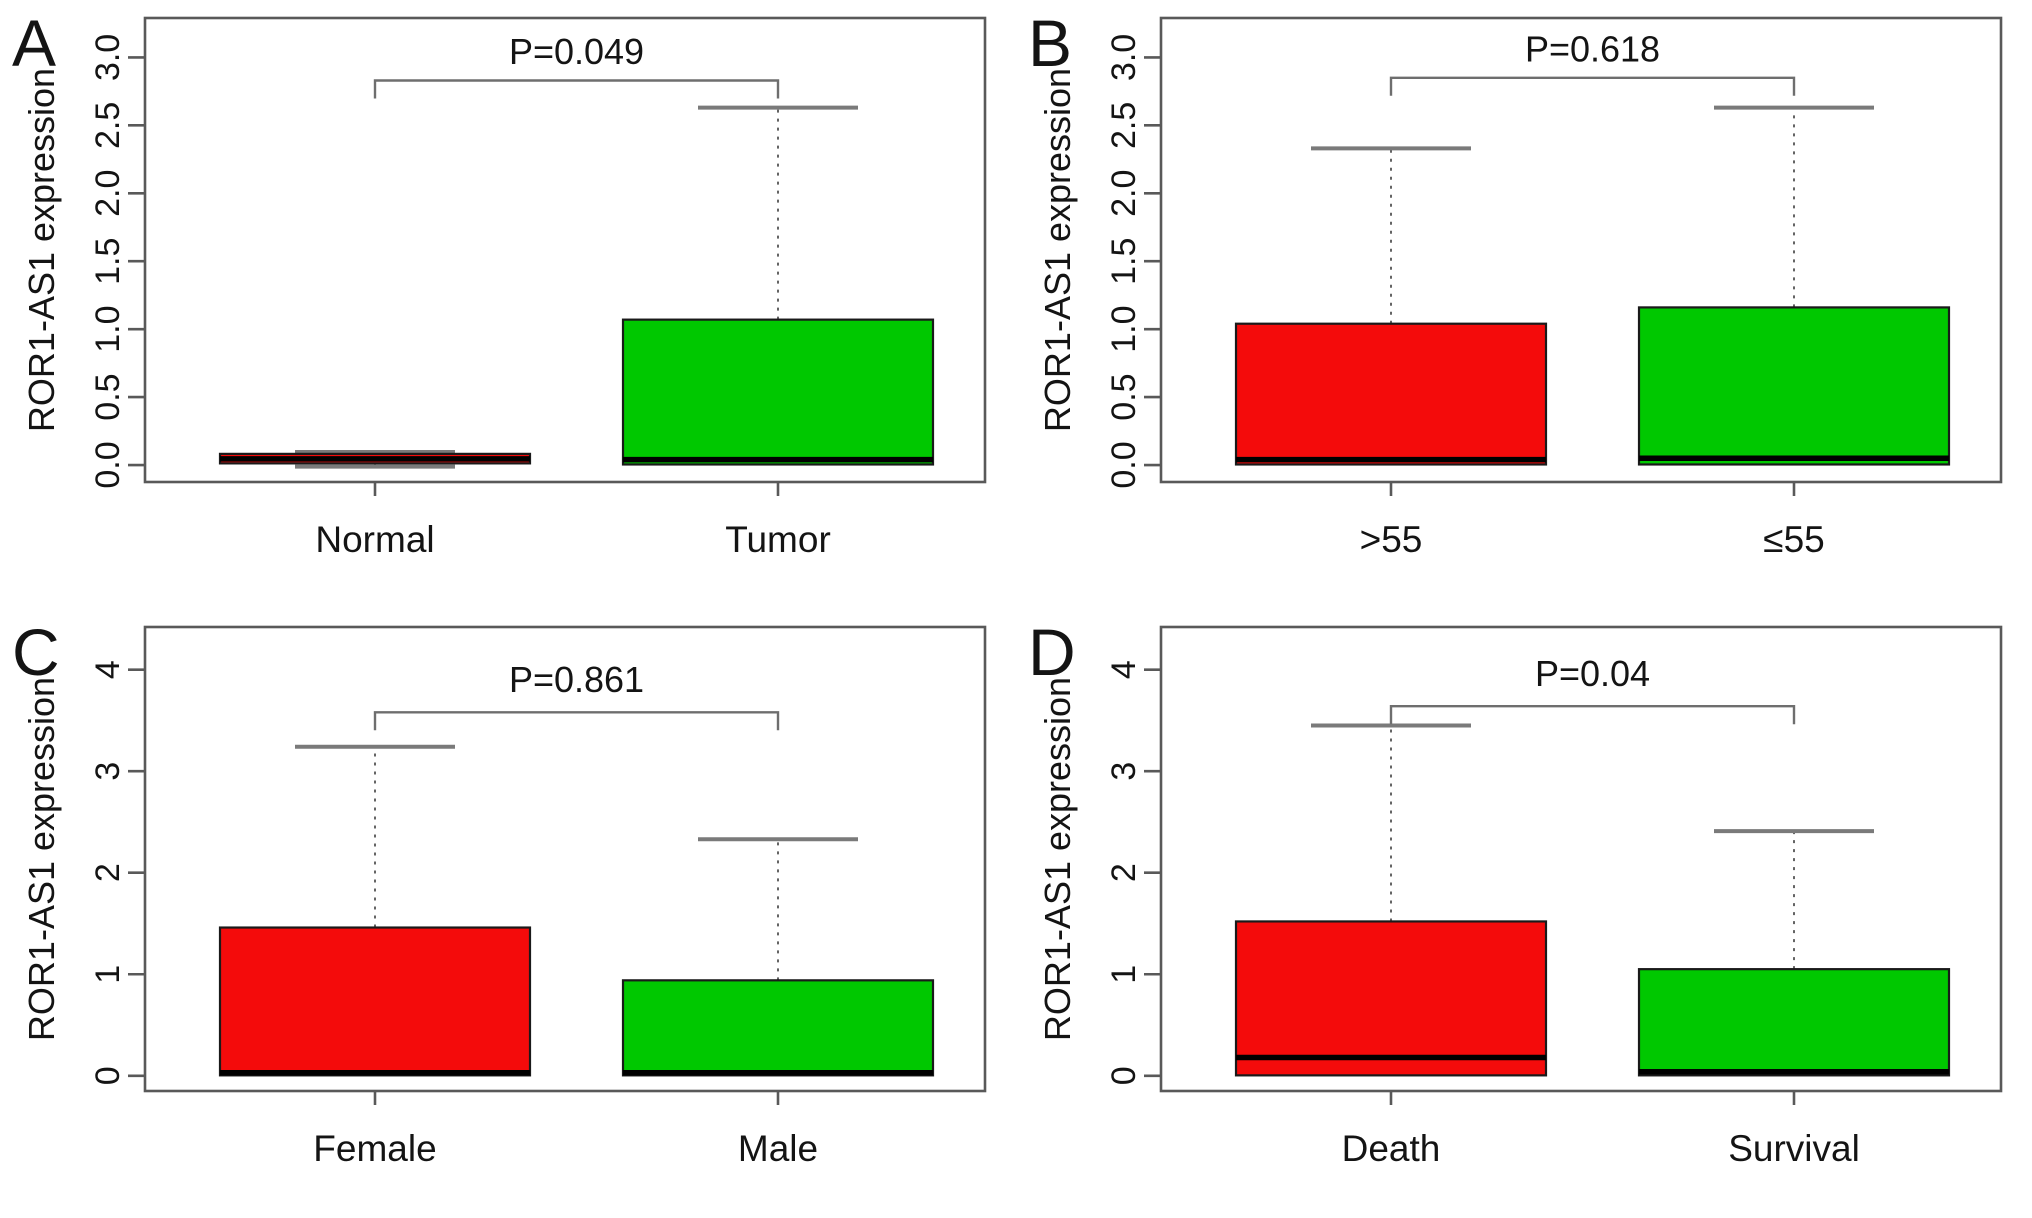 The height and width of the screenshot is (1218, 2032). What do you see at coordinates (34, 43) in the screenshot?
I see `panel-letter: A` at bounding box center [34, 43].